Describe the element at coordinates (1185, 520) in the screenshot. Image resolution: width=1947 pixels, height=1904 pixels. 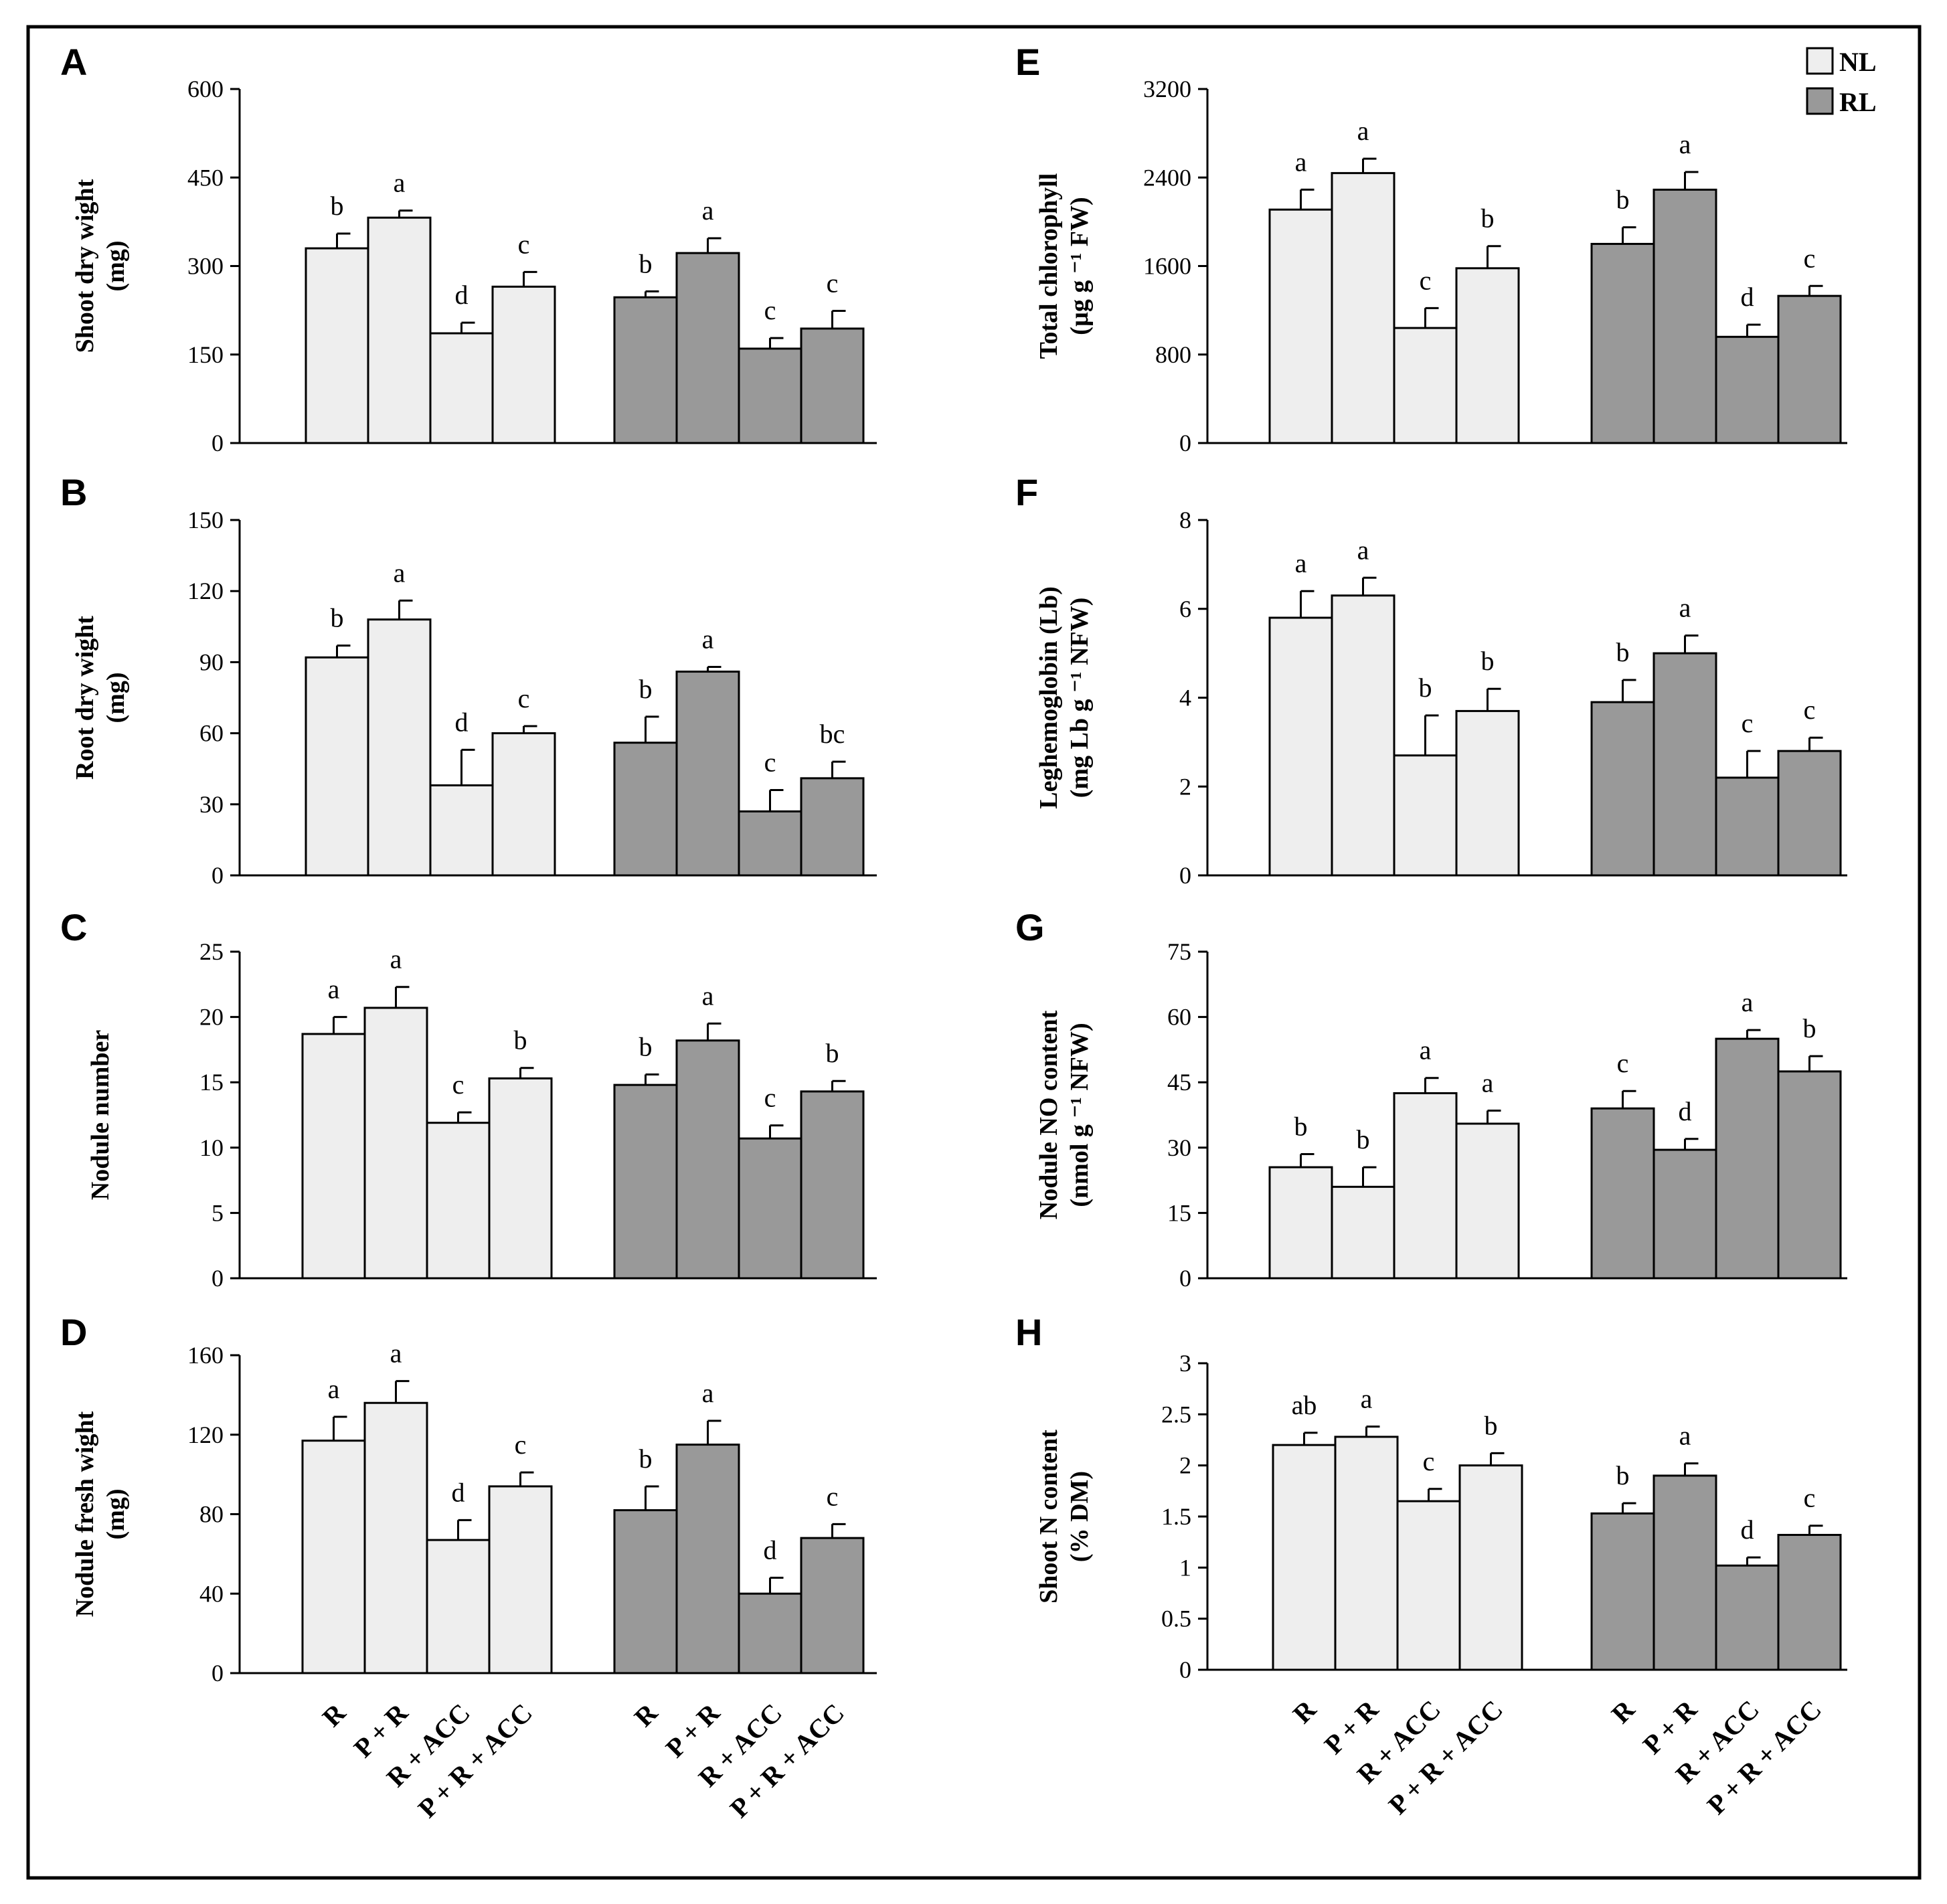
I see `y-tick-label: 8` at that location.